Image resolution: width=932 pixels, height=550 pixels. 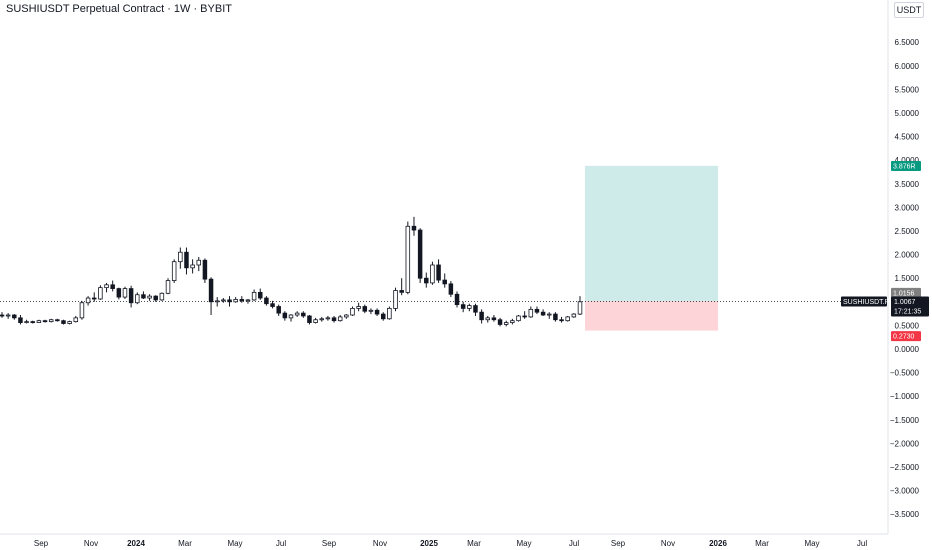 I want to click on candle-body, so click(x=272, y=305).